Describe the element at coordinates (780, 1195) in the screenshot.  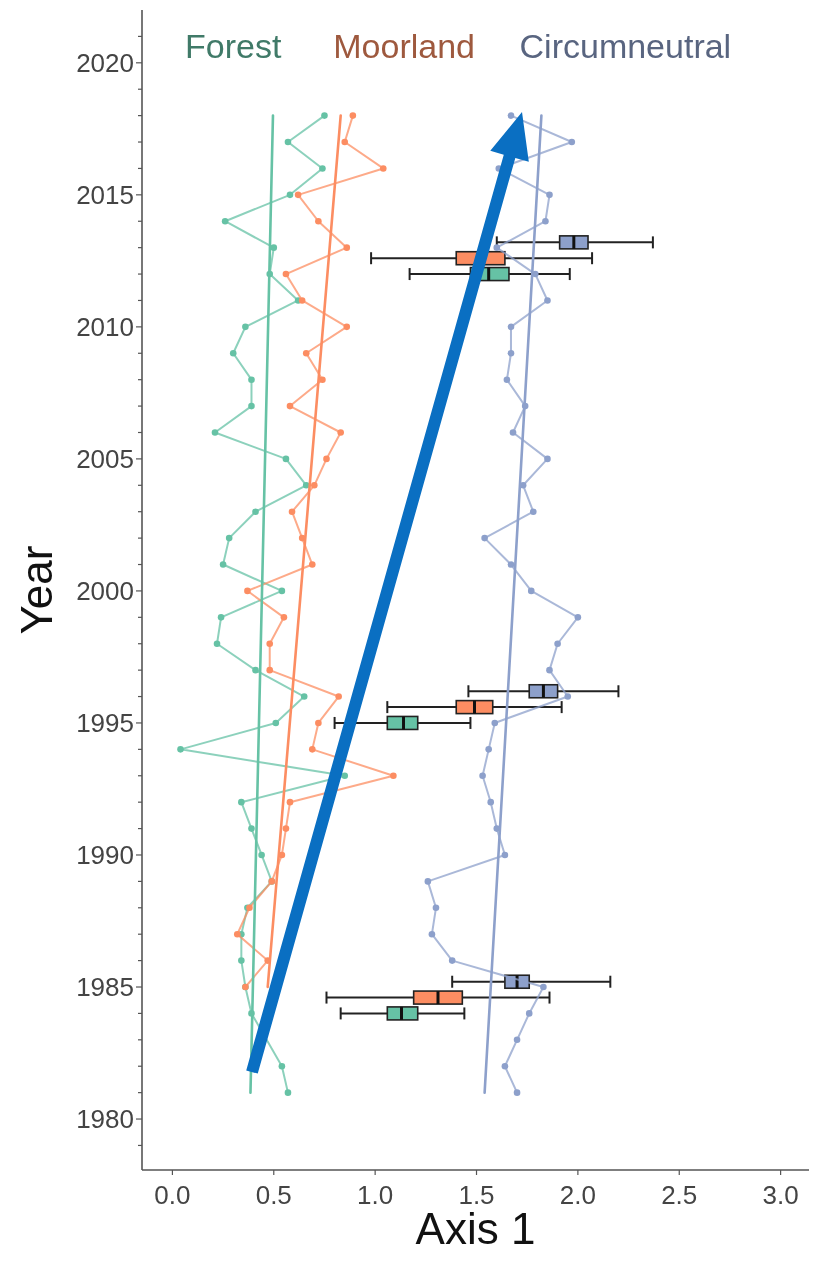
I see `x-tick-label: 3.0` at that location.